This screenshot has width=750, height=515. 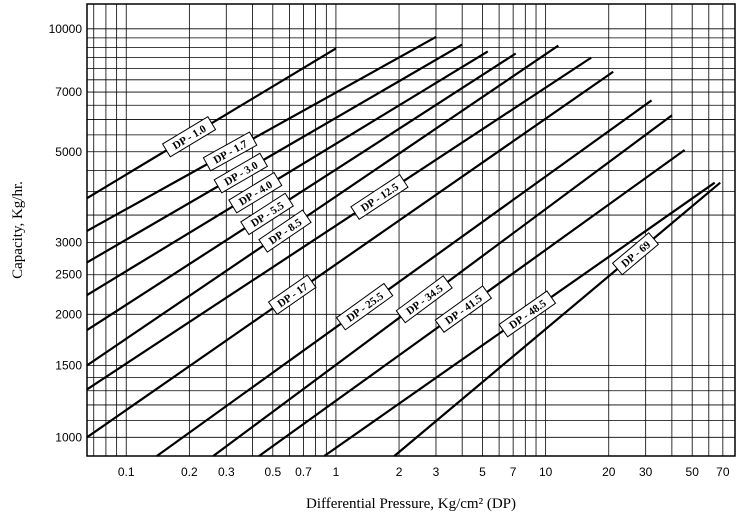 What do you see at coordinates (424, 472) in the screenshot?
I see `x-tick-labels: 0.1 0.2 0.3 0.5 0.7 1 2 3 5 7 10 20 30 50 70` at bounding box center [424, 472].